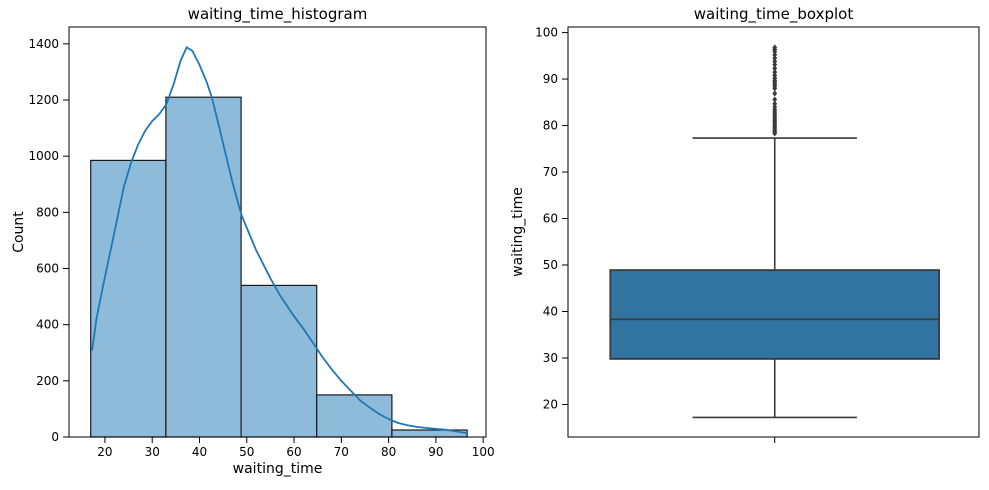 This screenshot has width=989, height=490. Describe the element at coordinates (277, 14) in the screenshot. I see `histogram-title: waiting_time_histogram` at that location.